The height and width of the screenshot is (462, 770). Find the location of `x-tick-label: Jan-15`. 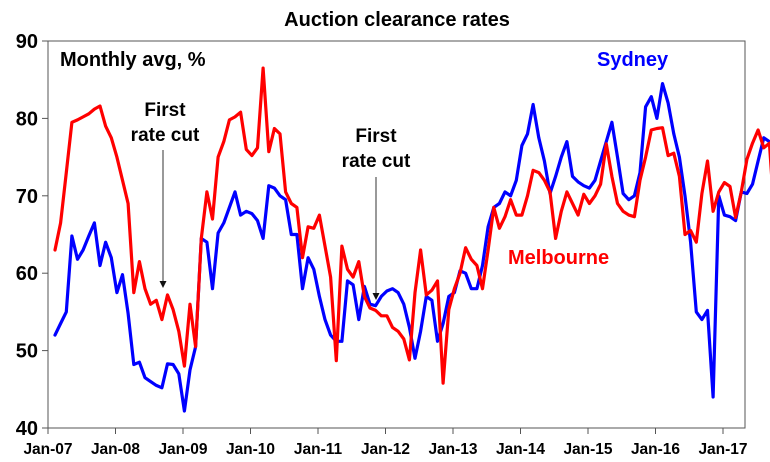

x-tick-label: Jan-15 is located at coordinates (587, 449).